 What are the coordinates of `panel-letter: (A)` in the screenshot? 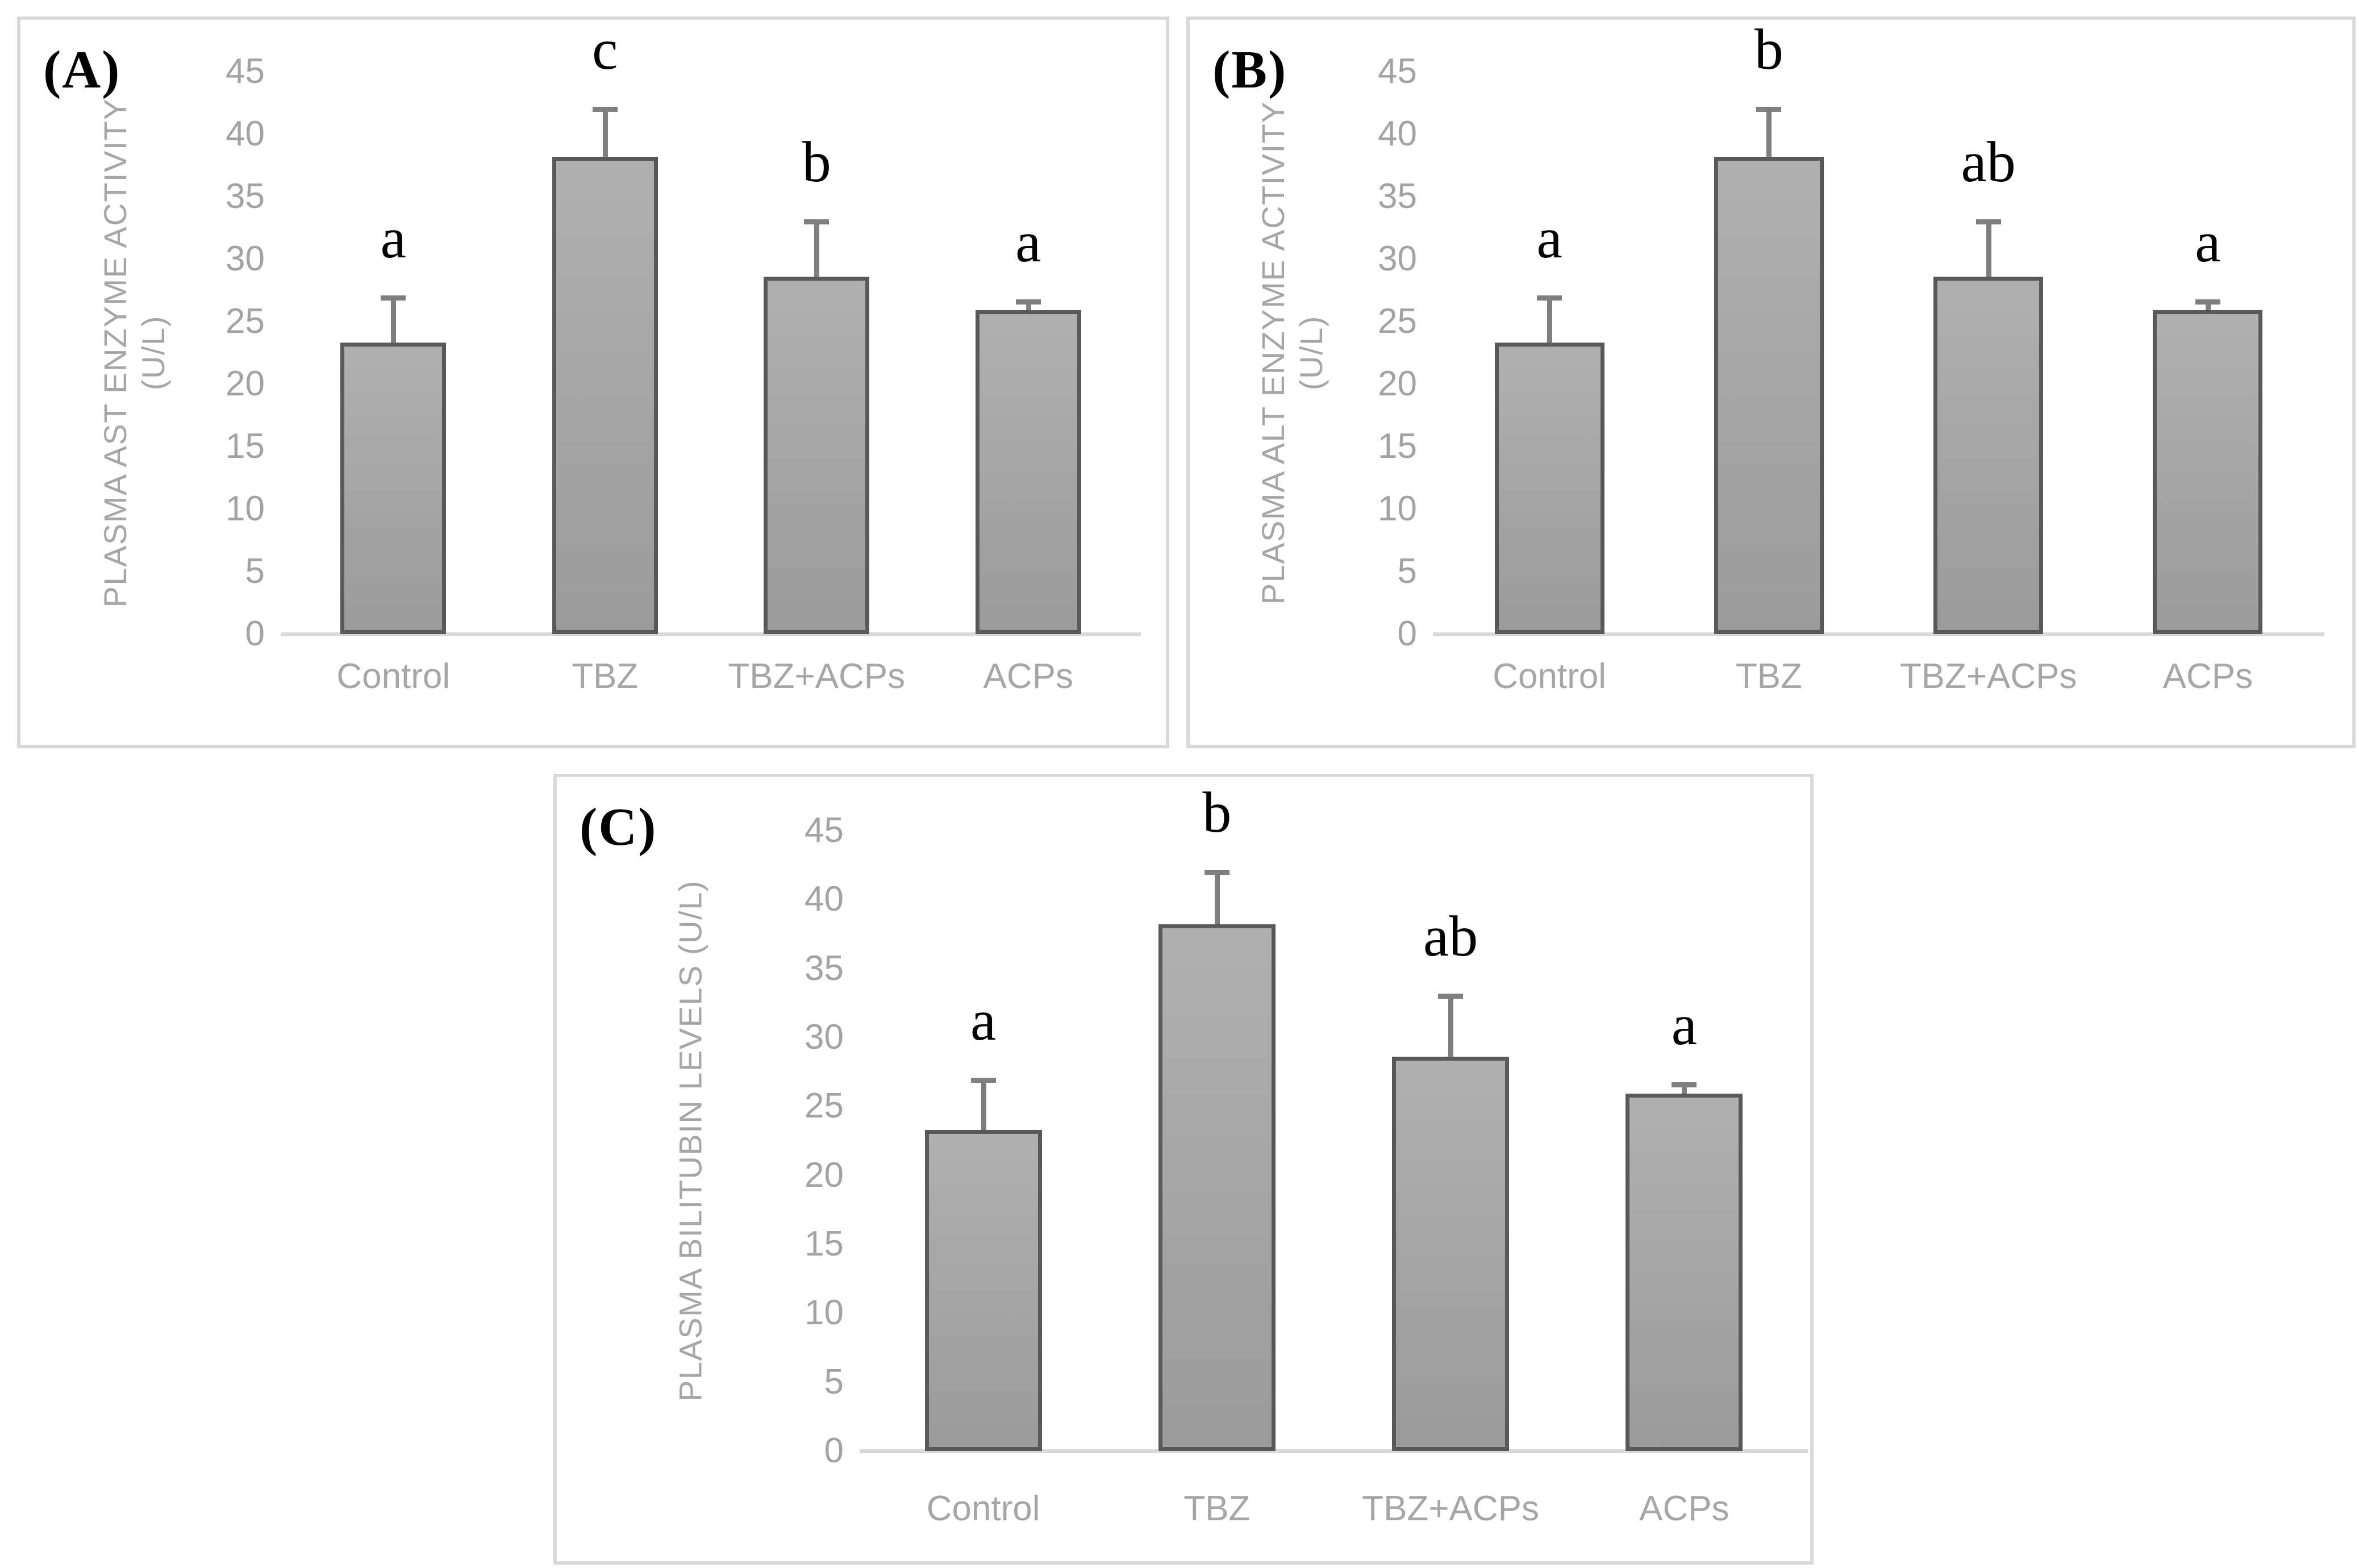 It's located at (82, 69).